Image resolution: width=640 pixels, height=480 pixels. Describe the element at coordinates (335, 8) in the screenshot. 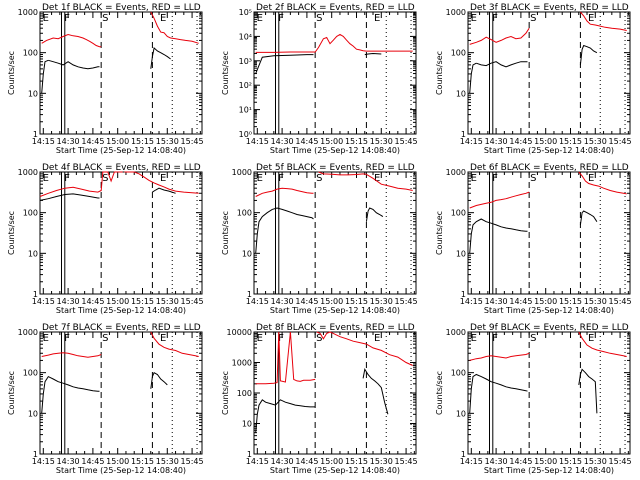

I see `panel-title: Det 2f BLACK = Events, RED = LLD` at that location.